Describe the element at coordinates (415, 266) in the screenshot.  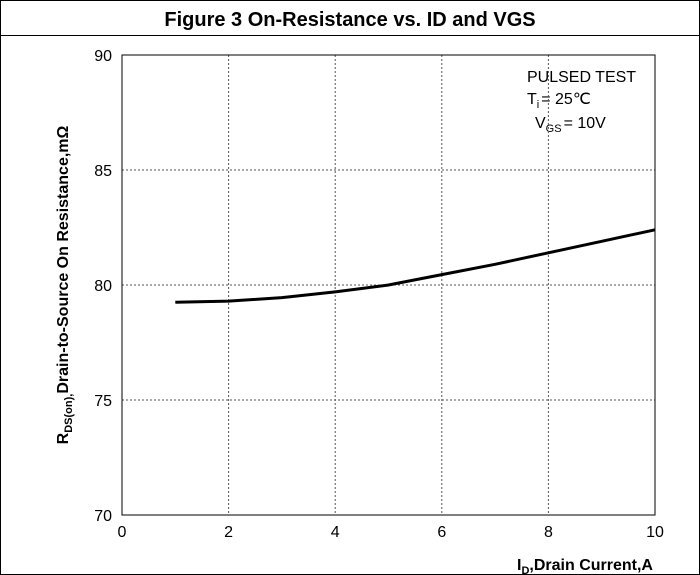
I see `line` at that location.